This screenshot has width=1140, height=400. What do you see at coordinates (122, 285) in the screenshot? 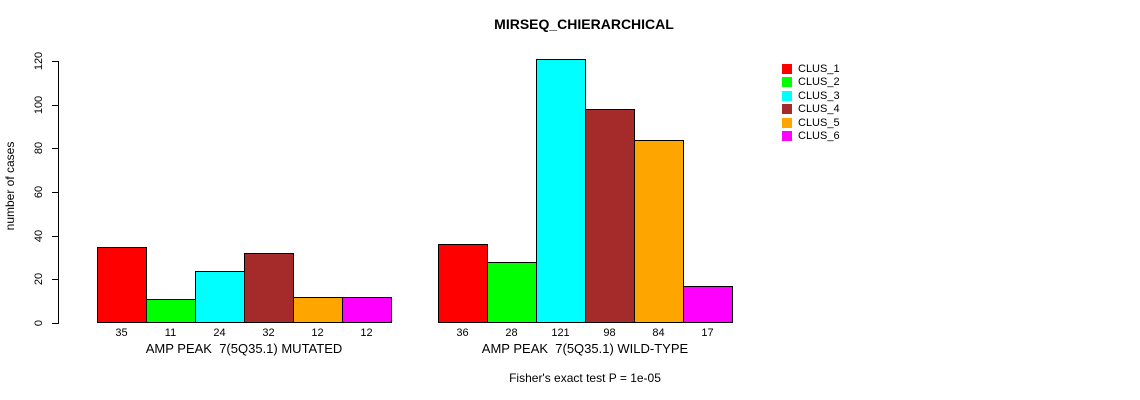
I see `bar-clus_1-group1` at bounding box center [122, 285].